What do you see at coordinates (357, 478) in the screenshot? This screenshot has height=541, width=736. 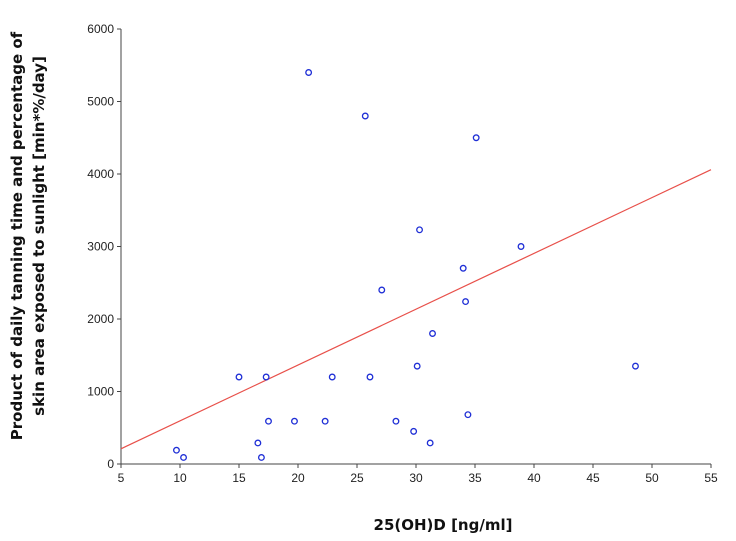 I see `x-tick-label: 25` at bounding box center [357, 478].